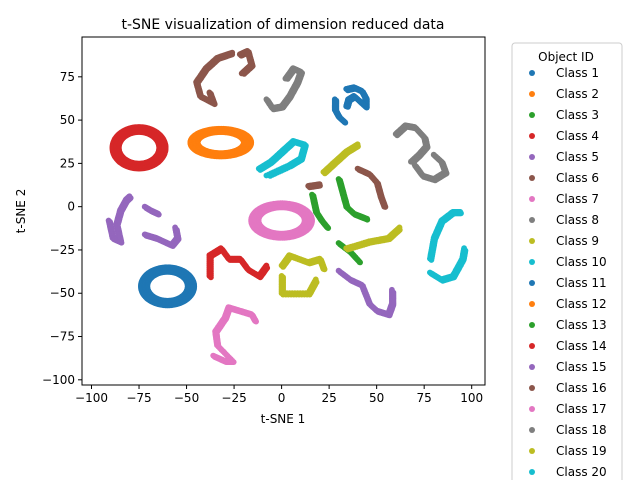 The height and width of the screenshot is (480, 640). I want to click on y-tick-label: 50, so click(67, 120).